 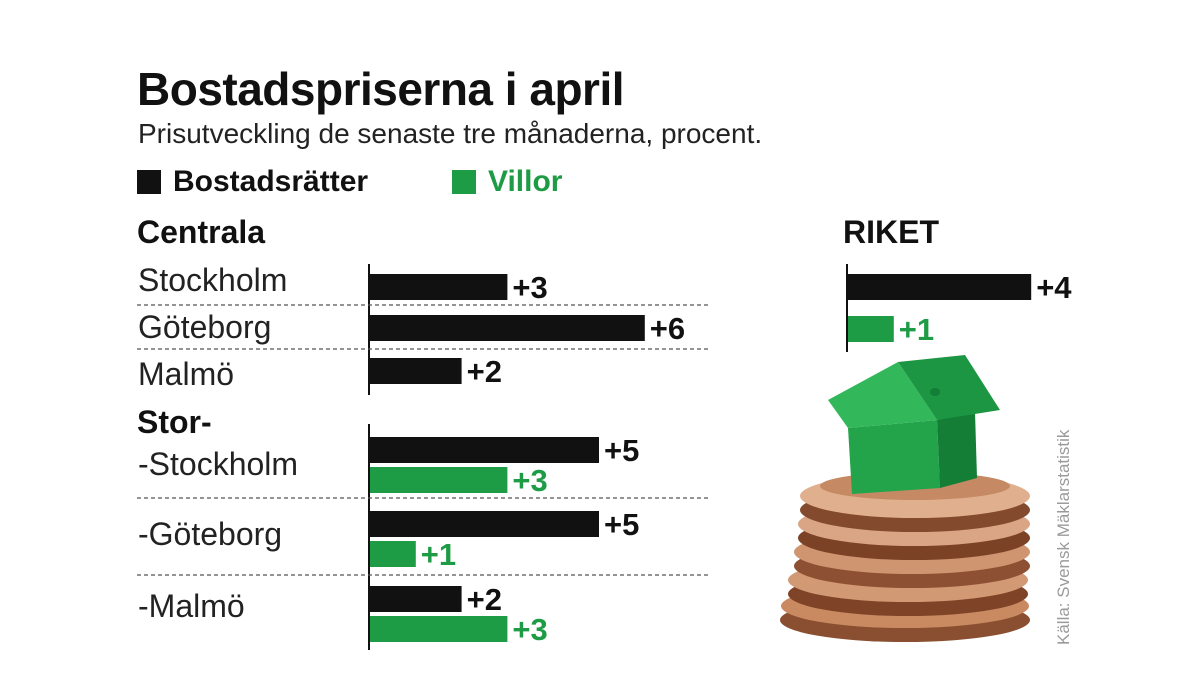 What do you see at coordinates (213, 280) in the screenshot?
I see `category-label-stockholm: Stockholm` at bounding box center [213, 280].